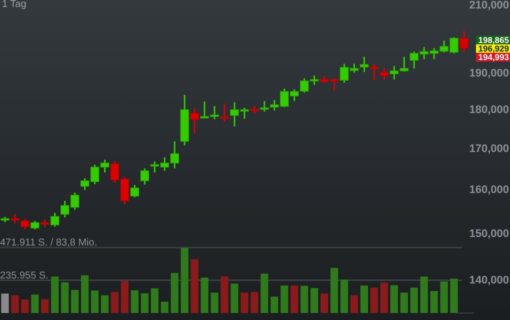 This screenshot has height=320, width=510. Describe the element at coordinates (489, 280) in the screenshot. I see `y-tick-label: 140,000` at that location.